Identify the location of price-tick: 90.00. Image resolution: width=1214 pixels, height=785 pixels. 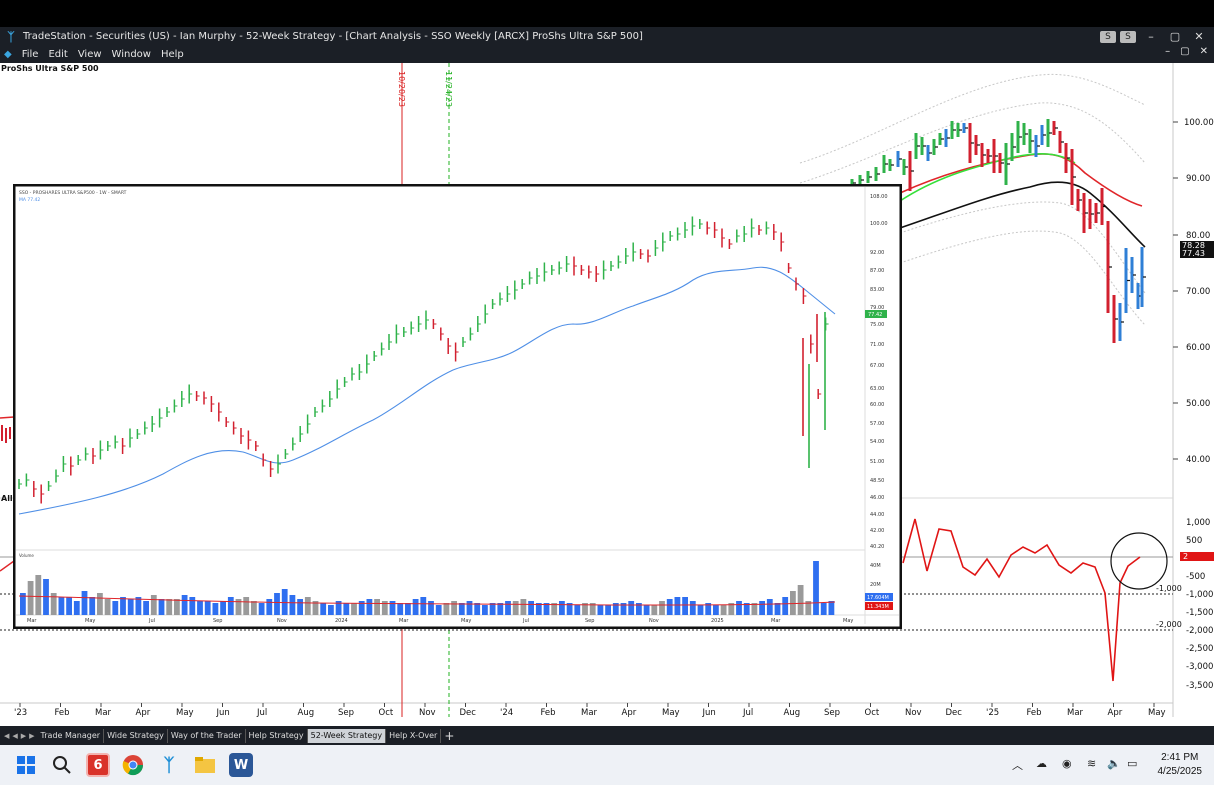
(1198, 179).